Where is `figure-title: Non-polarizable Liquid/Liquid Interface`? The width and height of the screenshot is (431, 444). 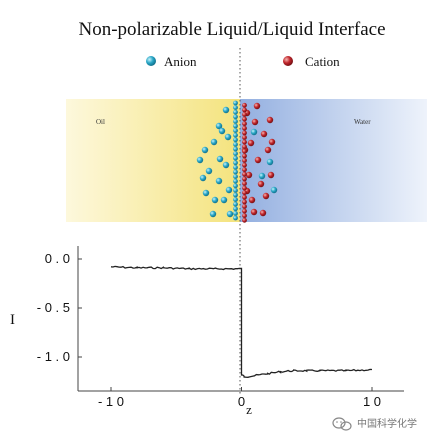 figure-title: Non-polarizable Liquid/Liquid Interface is located at coordinates (231, 29).